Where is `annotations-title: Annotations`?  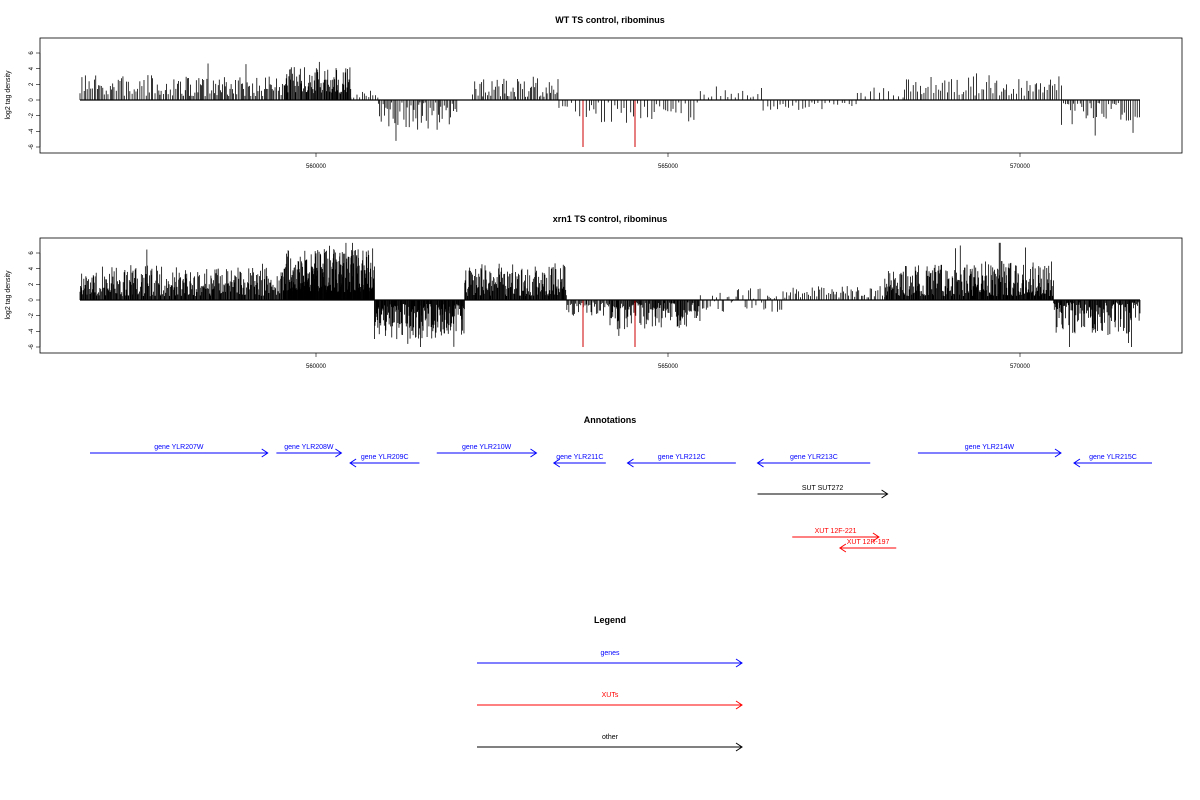 annotations-title: Annotations is located at coordinates (610, 420).